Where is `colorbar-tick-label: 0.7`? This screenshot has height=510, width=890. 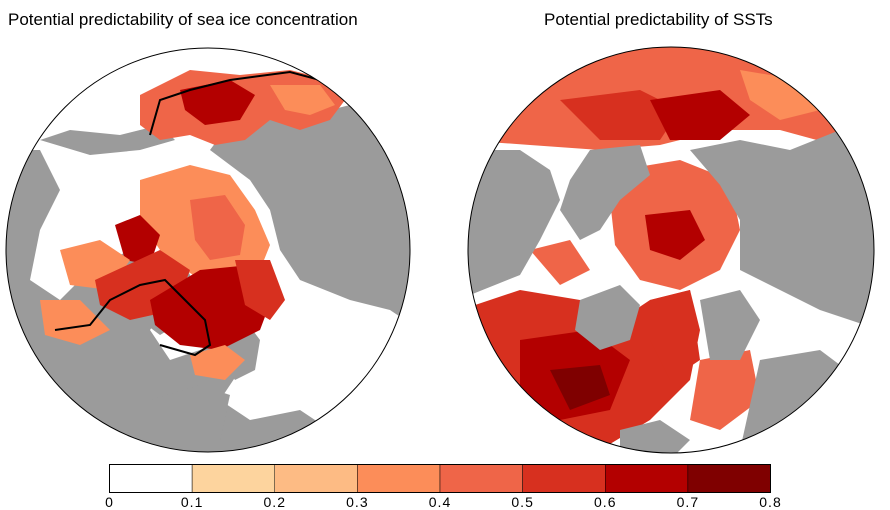 colorbar-tick-label: 0.7 is located at coordinates (688, 502).